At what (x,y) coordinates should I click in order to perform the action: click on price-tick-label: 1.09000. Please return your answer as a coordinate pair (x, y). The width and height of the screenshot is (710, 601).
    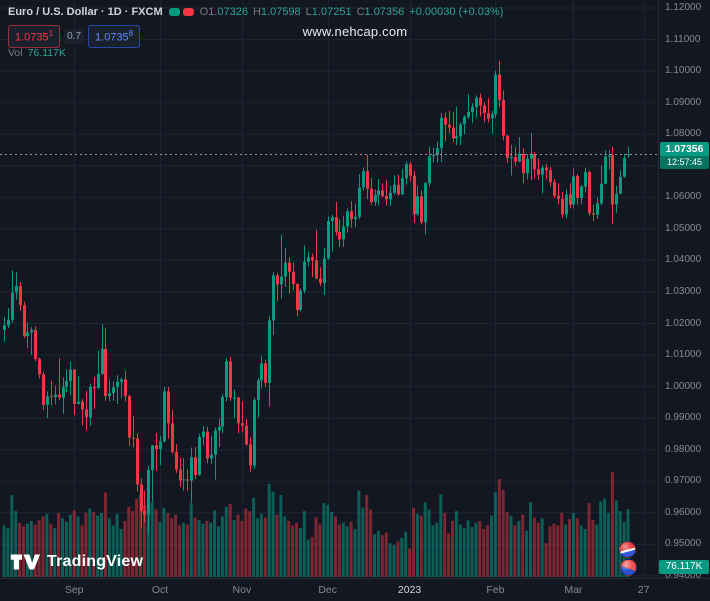
    Looking at the image, I should click on (683, 102).